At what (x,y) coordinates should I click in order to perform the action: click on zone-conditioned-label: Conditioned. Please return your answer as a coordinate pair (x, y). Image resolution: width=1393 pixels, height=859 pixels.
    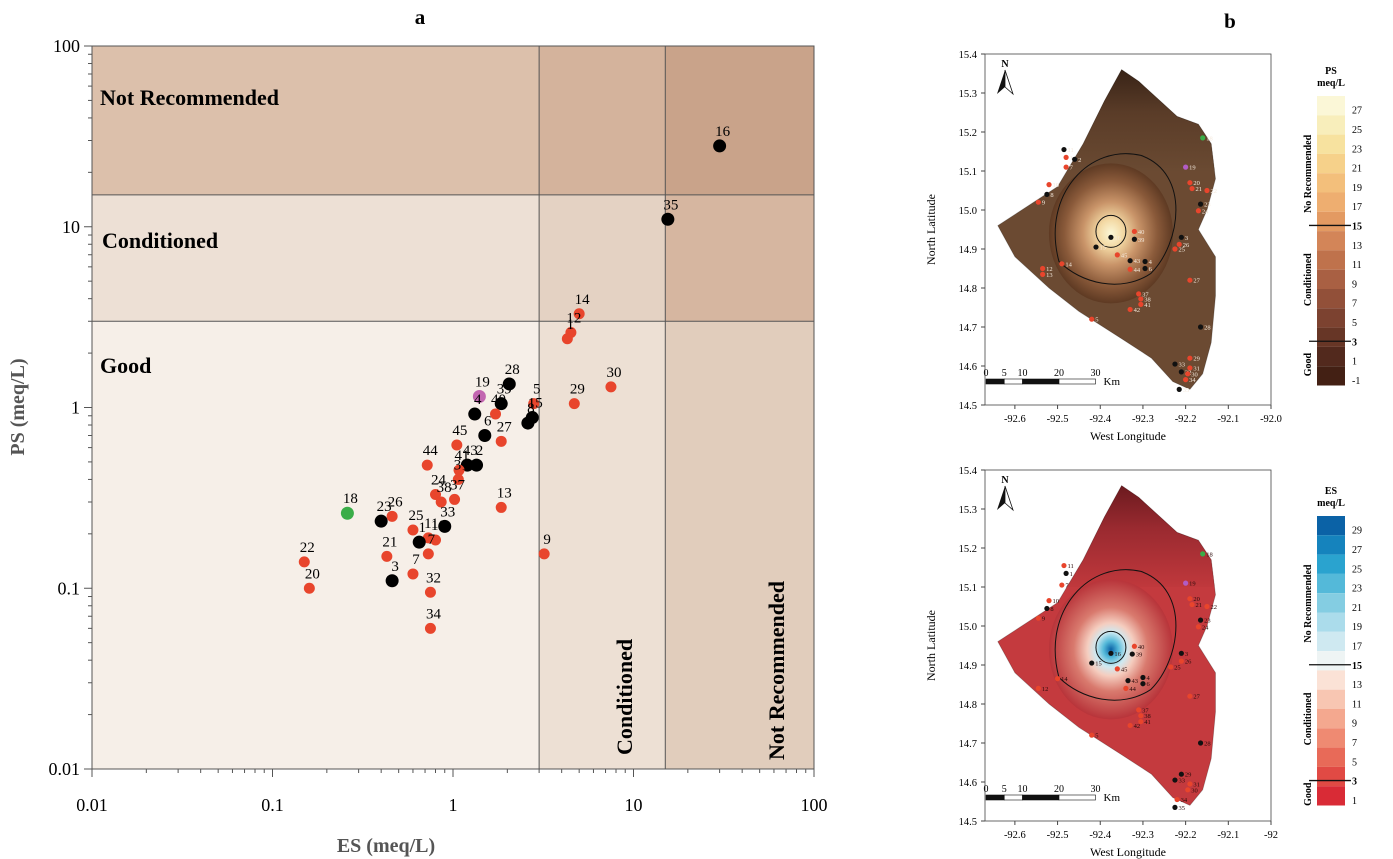
    Looking at the image, I should click on (160, 240).